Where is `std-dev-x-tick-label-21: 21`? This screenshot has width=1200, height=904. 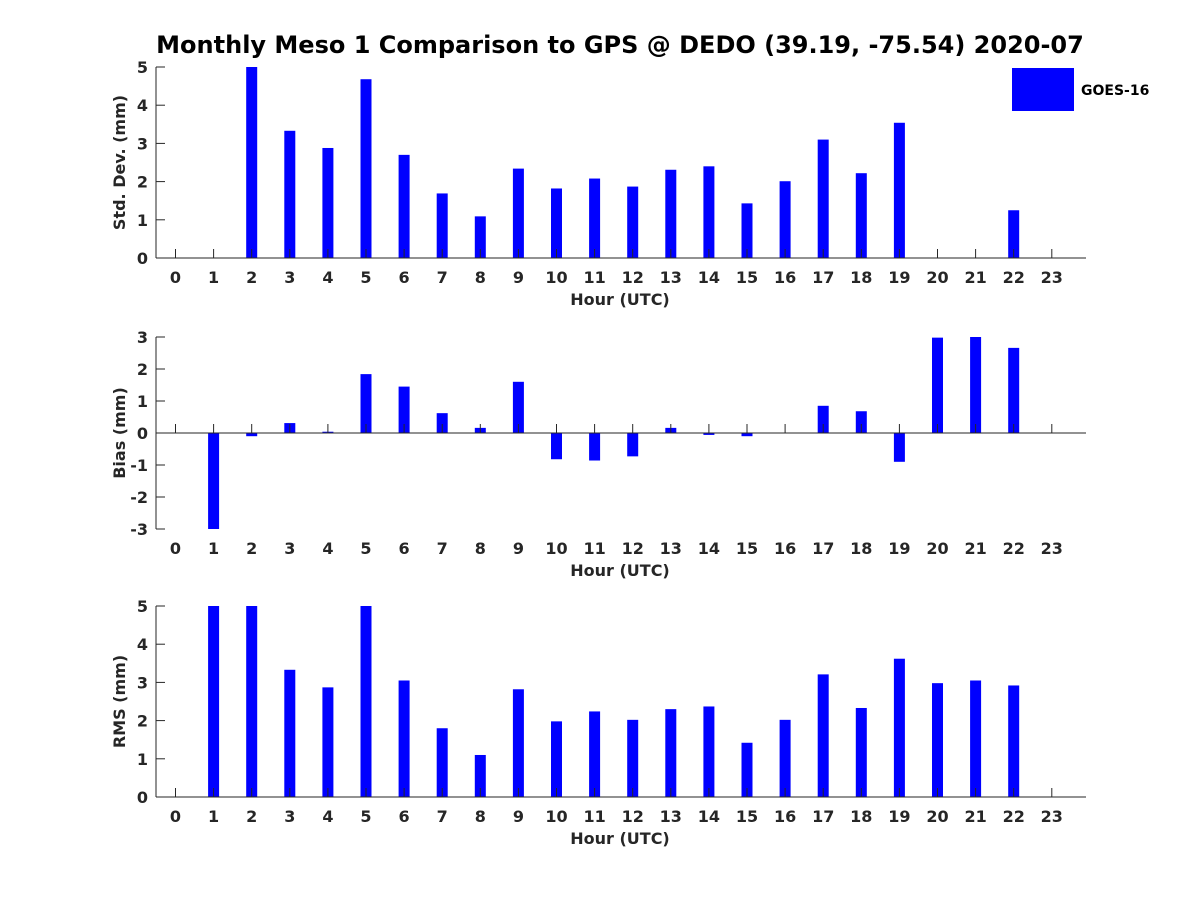
std-dev-x-tick-label-21: 21 is located at coordinates (975, 277).